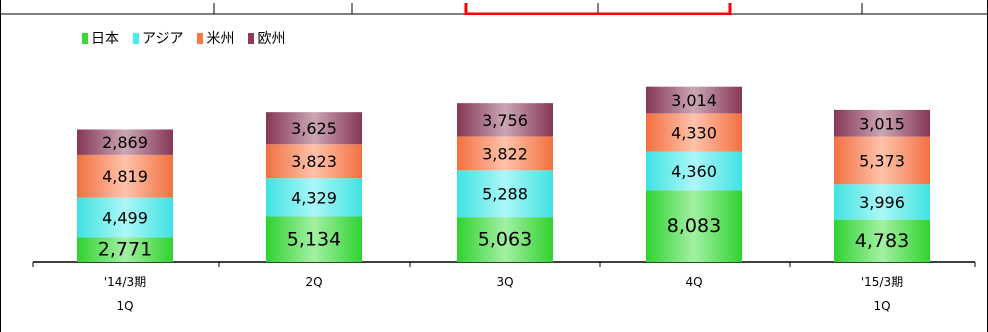 Image resolution: width=988 pixels, height=332 pixels. What do you see at coordinates (220, 39) in the screenshot?
I see `legend-label-2: 米州` at bounding box center [220, 39].